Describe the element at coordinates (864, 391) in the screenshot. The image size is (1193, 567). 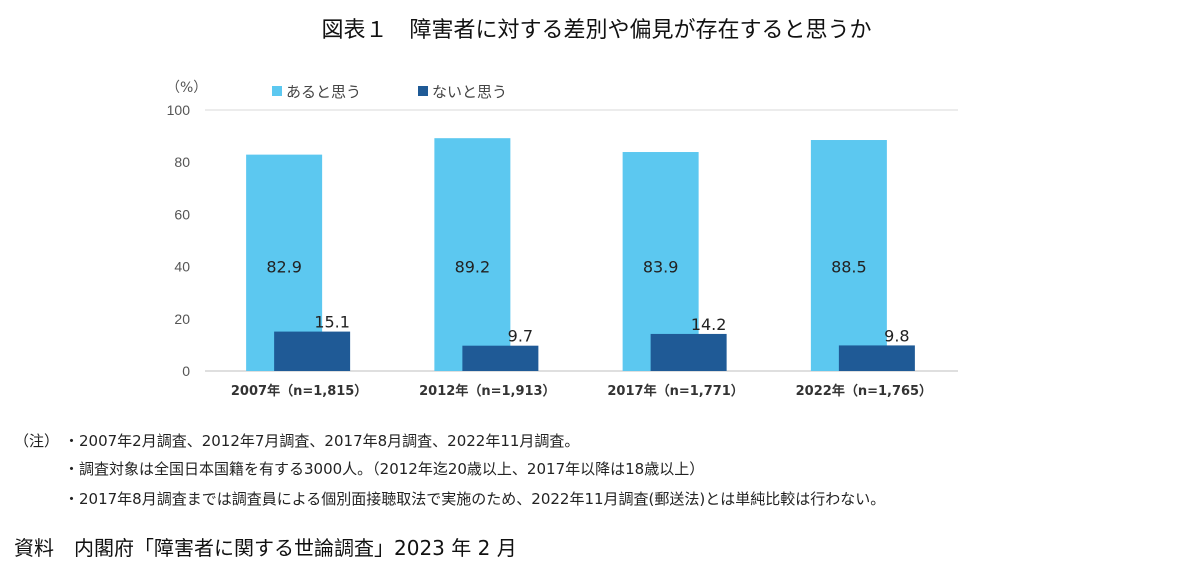
I see `x-tick-label: 2022年（n=1,765）` at that location.